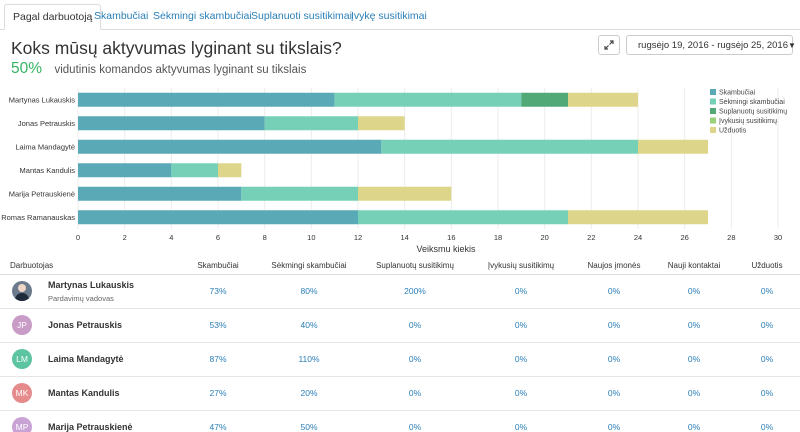 The image size is (800, 432). What do you see at coordinates (591, 237) in the screenshot?
I see `x-tick-label: 22` at bounding box center [591, 237].